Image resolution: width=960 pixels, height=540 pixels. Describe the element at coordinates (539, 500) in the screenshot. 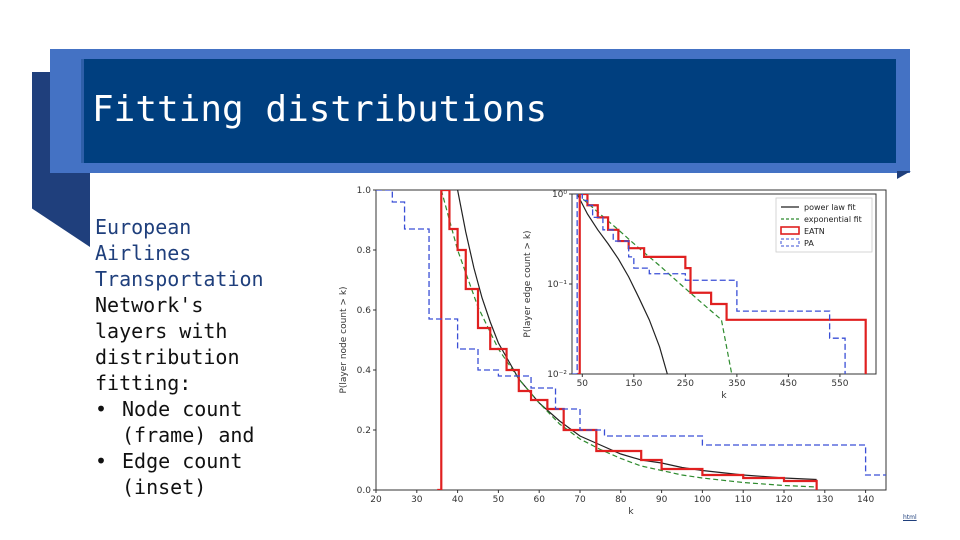

I see `x-tick-label: 60` at that location.